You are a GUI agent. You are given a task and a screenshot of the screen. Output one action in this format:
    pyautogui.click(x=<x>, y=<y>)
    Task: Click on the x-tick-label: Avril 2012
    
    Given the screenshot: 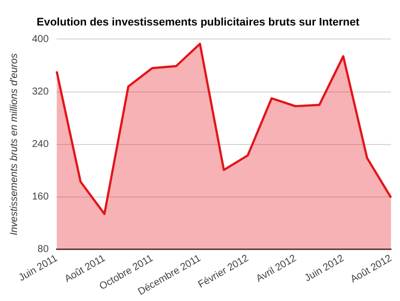 What is the action you would take?
    pyautogui.click(x=276, y=268)
    